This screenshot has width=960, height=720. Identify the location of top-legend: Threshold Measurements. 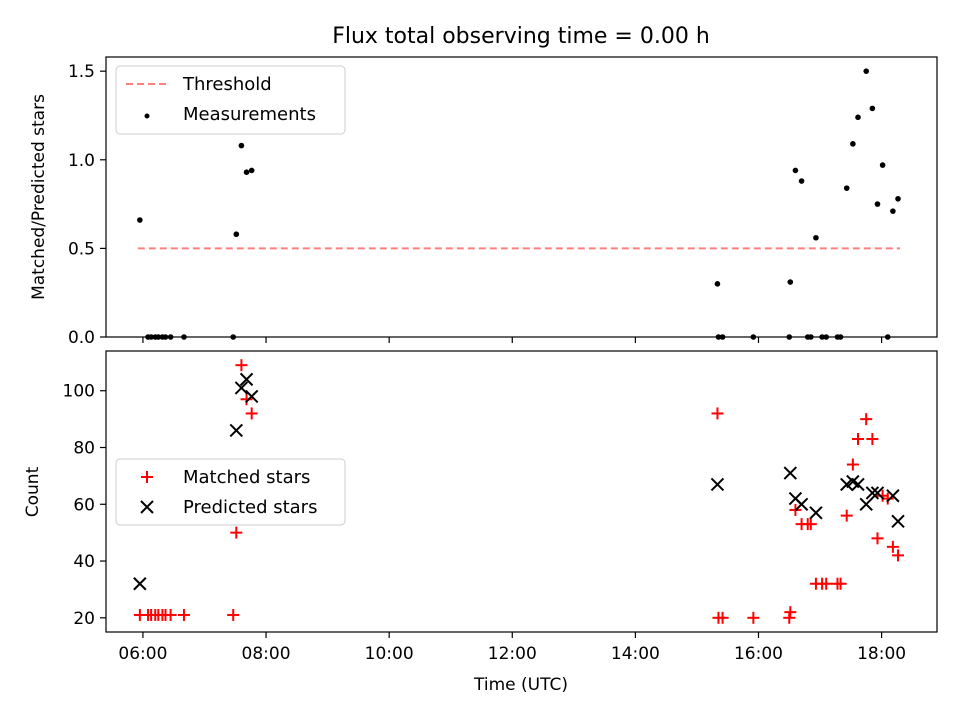
(230, 100).